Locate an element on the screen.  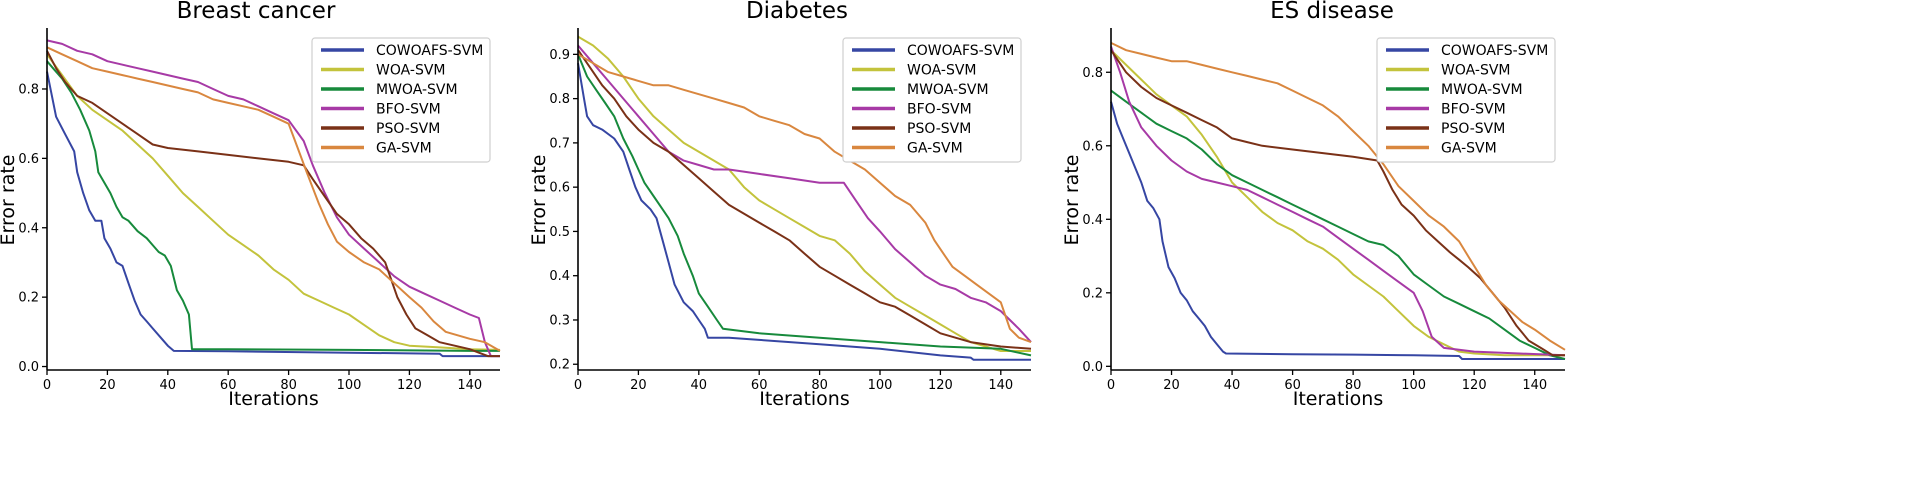
panel-2-legend-label-pso-svm: PSO-SVM is located at coordinates (939, 129).